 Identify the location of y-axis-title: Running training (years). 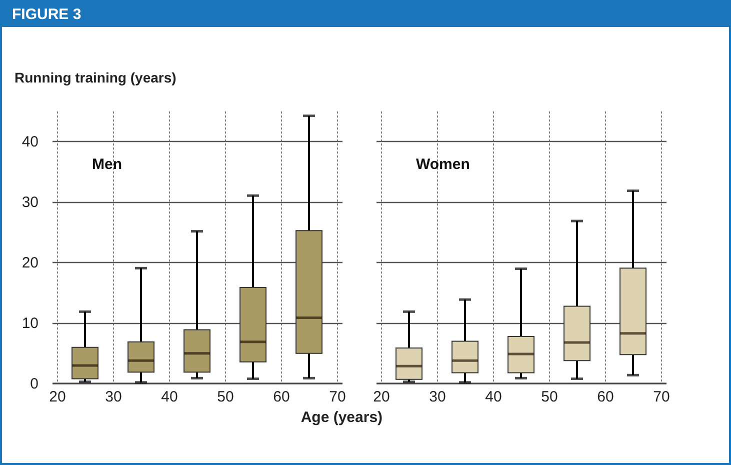
(95, 78).